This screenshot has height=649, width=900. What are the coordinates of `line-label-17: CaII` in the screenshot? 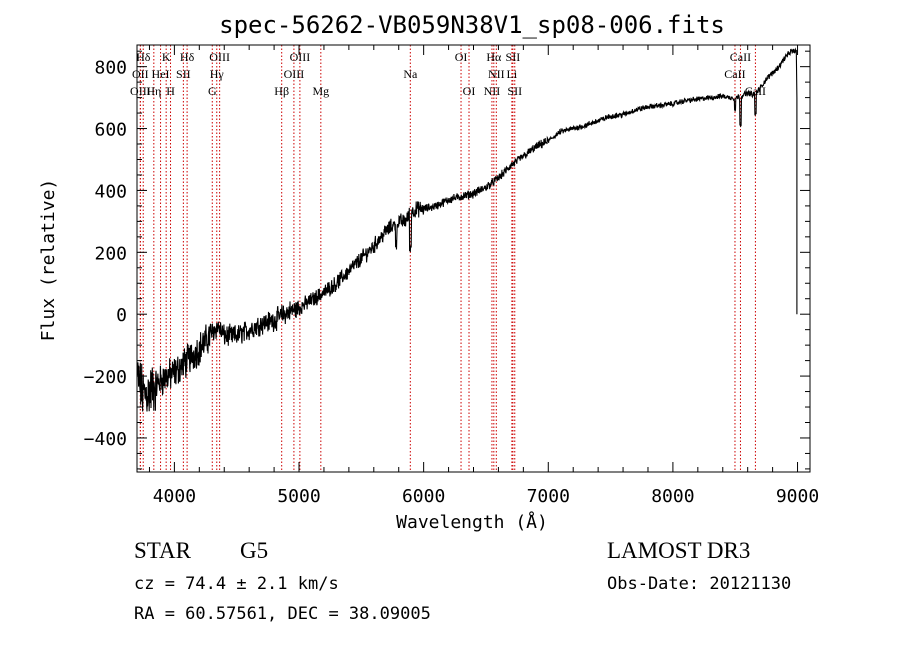 It's located at (734, 74).